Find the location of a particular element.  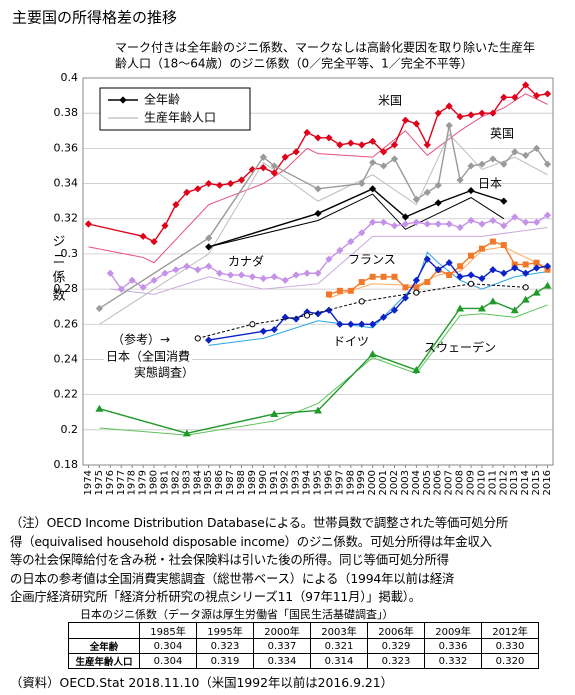

table-cell: 0.336 is located at coordinates (453, 646).